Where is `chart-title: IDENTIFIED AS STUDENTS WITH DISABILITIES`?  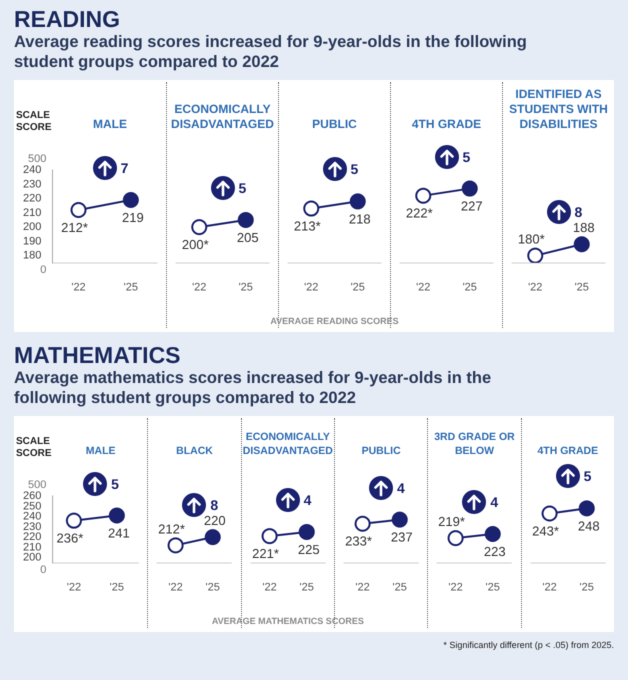 chart-title: IDENTIFIED AS STUDENTS WITH DISABILITIES is located at coordinates (558, 110).